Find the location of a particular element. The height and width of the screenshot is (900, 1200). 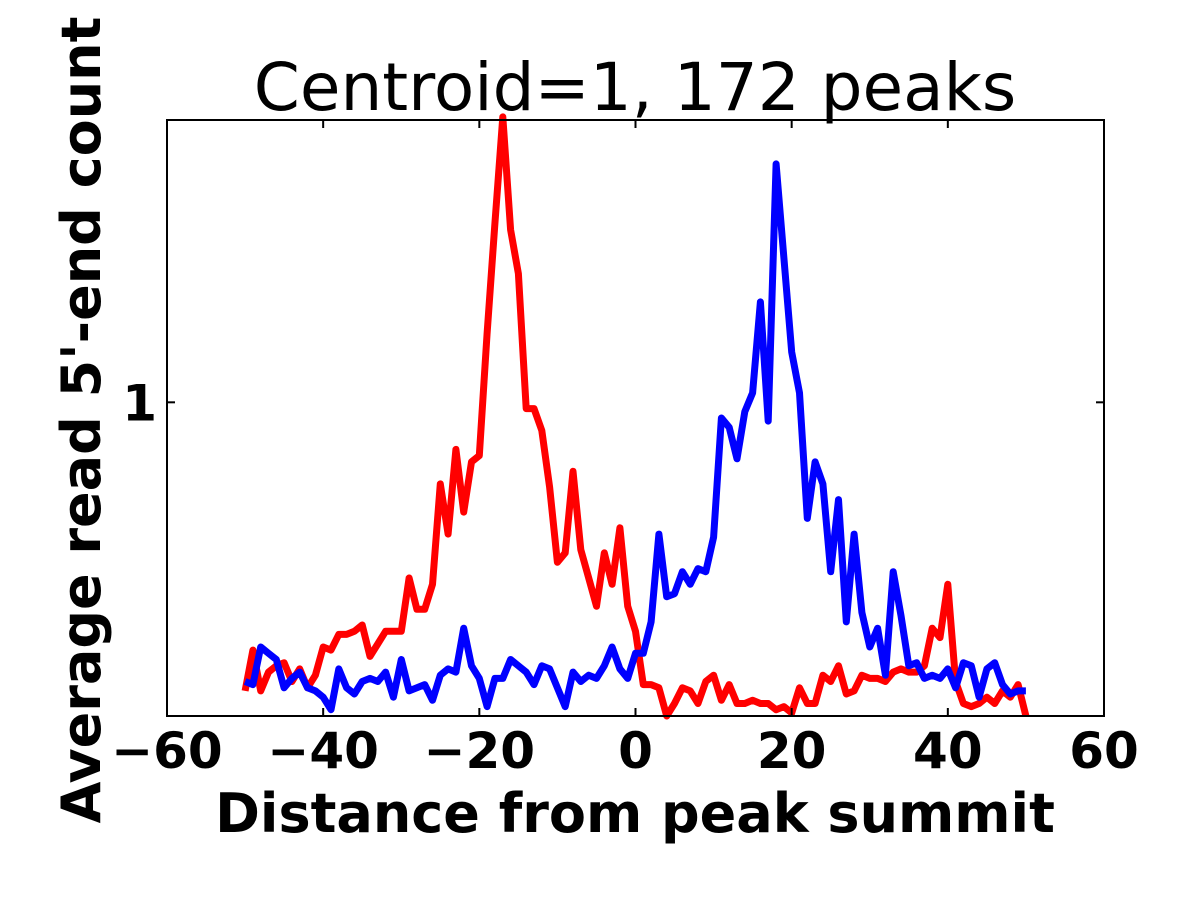

x-tick-label: −60 is located at coordinates (166, 751).